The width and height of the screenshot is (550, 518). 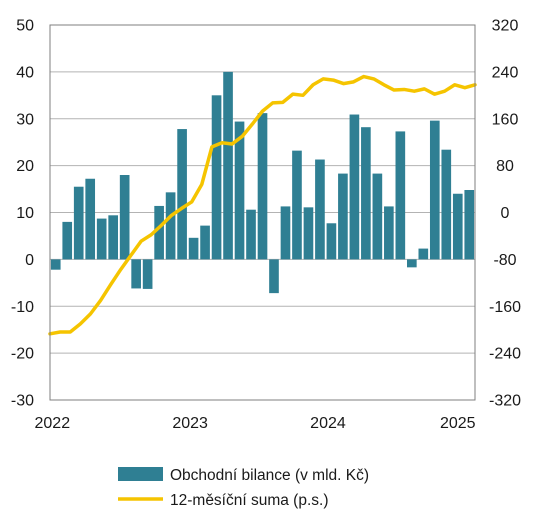 What do you see at coordinates (505, 401) in the screenshot?
I see `y-right-tick-label: -320` at bounding box center [505, 401].